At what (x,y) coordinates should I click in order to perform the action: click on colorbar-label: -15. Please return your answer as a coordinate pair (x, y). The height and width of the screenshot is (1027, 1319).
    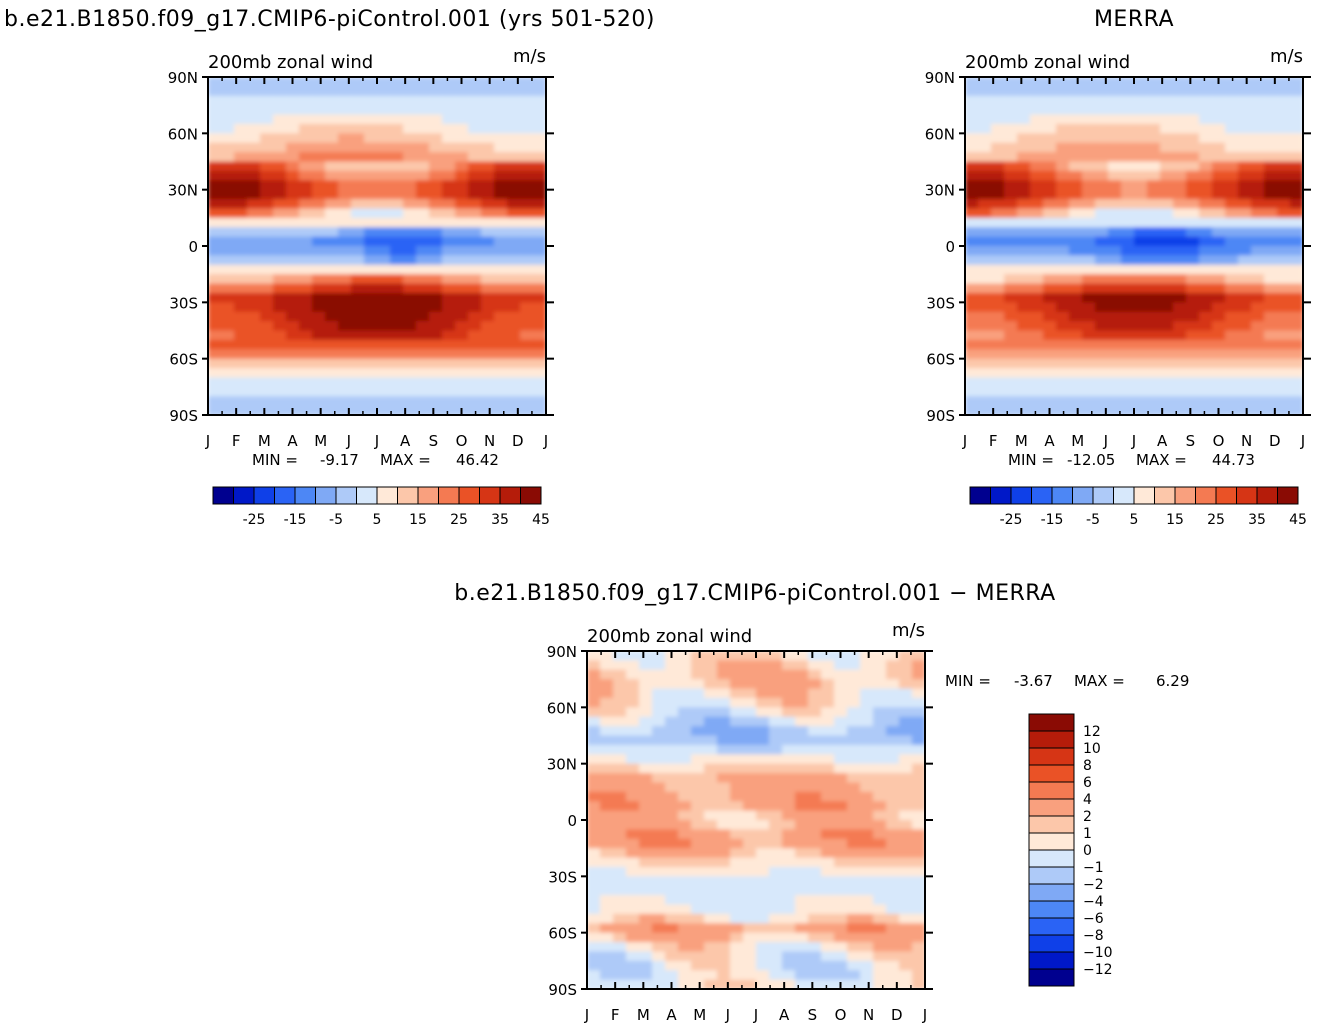
    Looking at the image, I should click on (1052, 520).